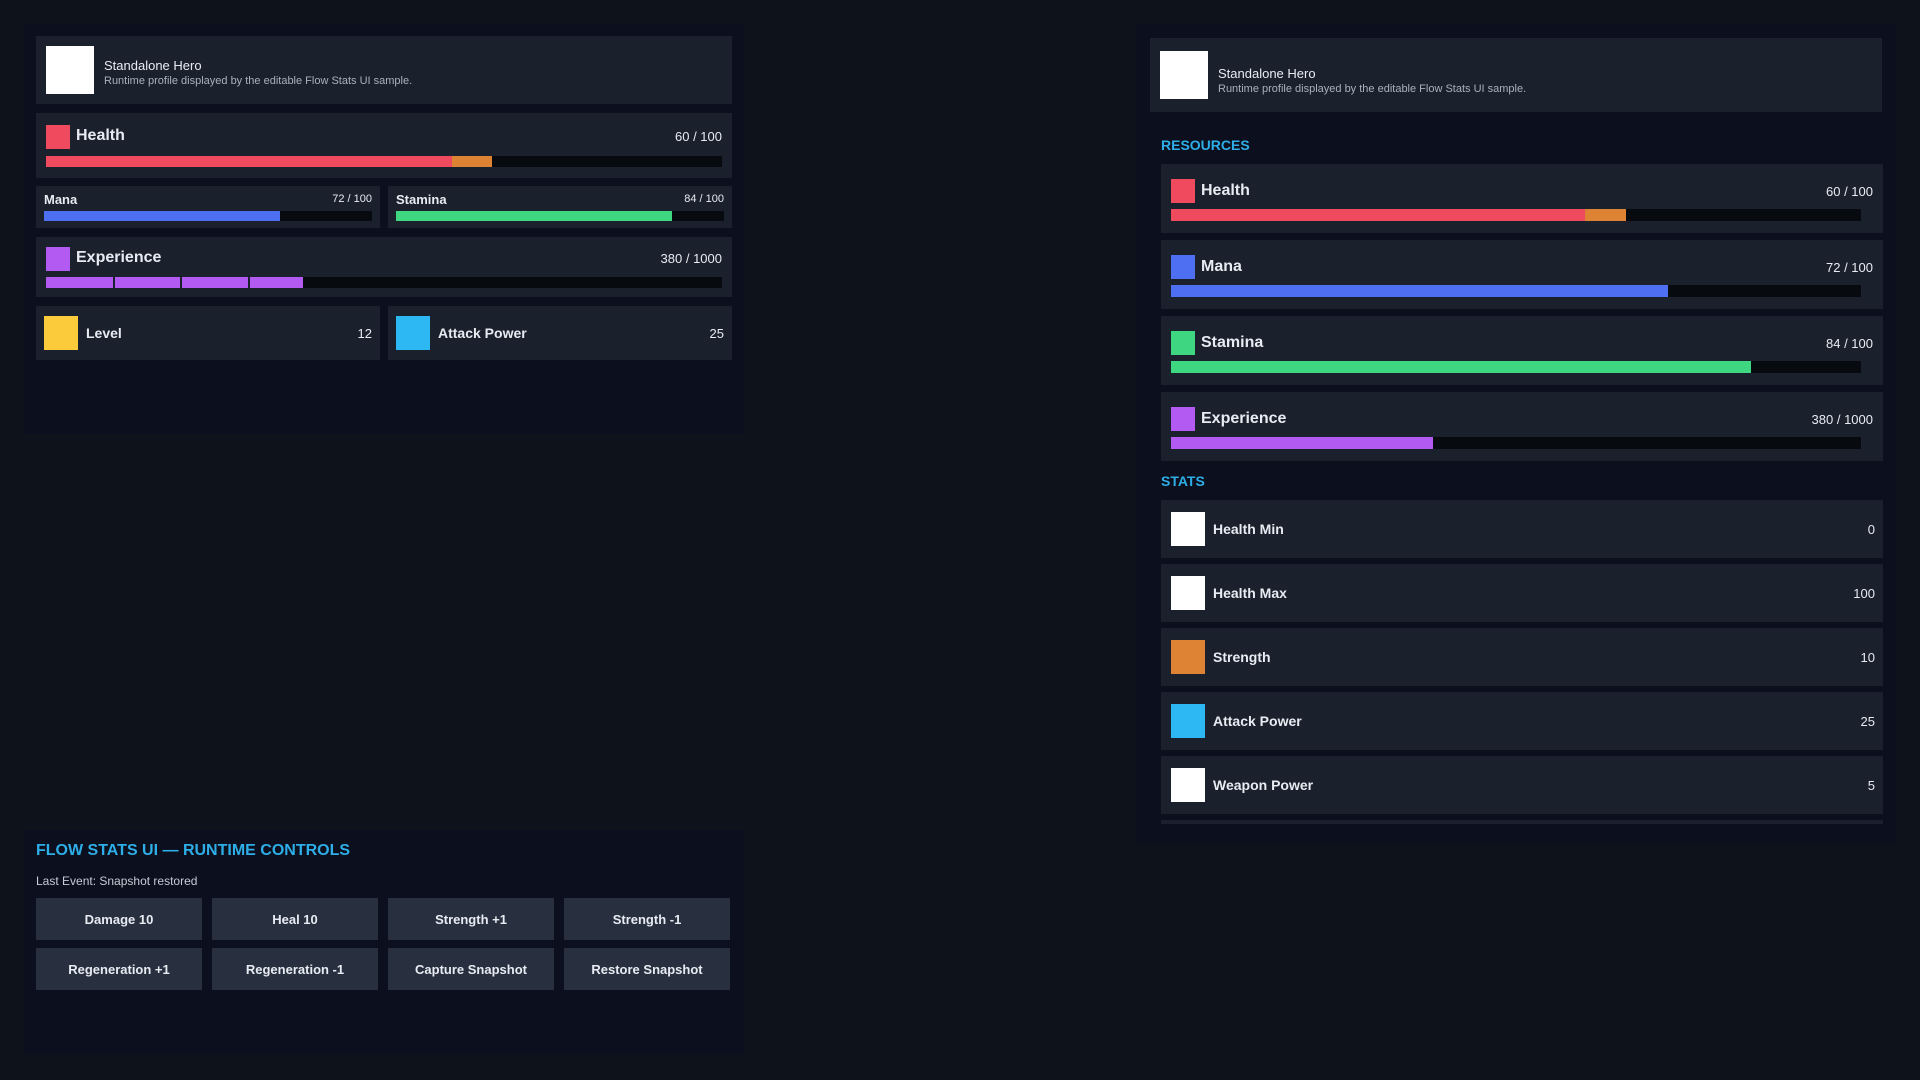 The width and height of the screenshot is (1920, 1080). Describe the element at coordinates (560, 333) in the screenshot. I see `attack-power-stat: Attack Power 25` at that location.